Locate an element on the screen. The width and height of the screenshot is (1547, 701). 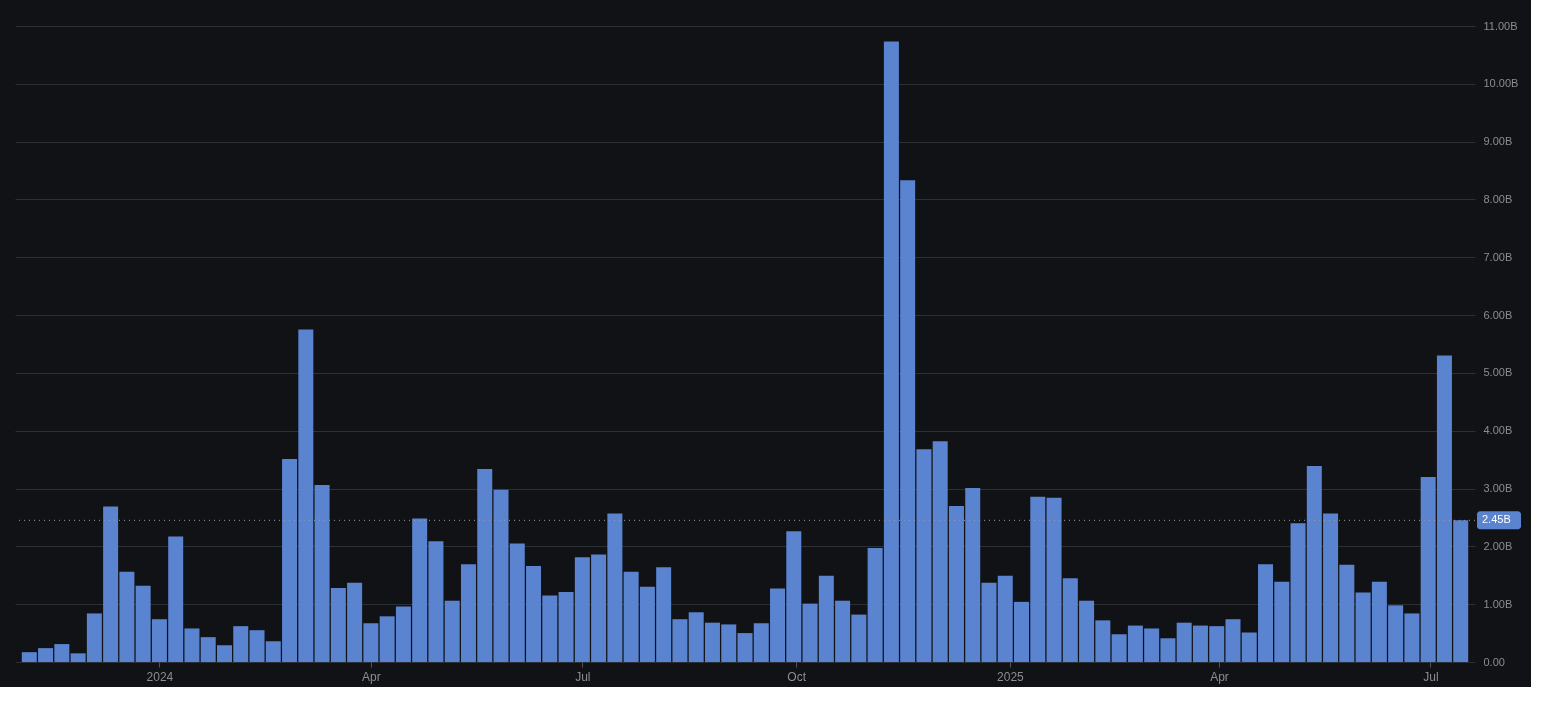
y-tick-label: 9.00B is located at coordinates (1498, 141).